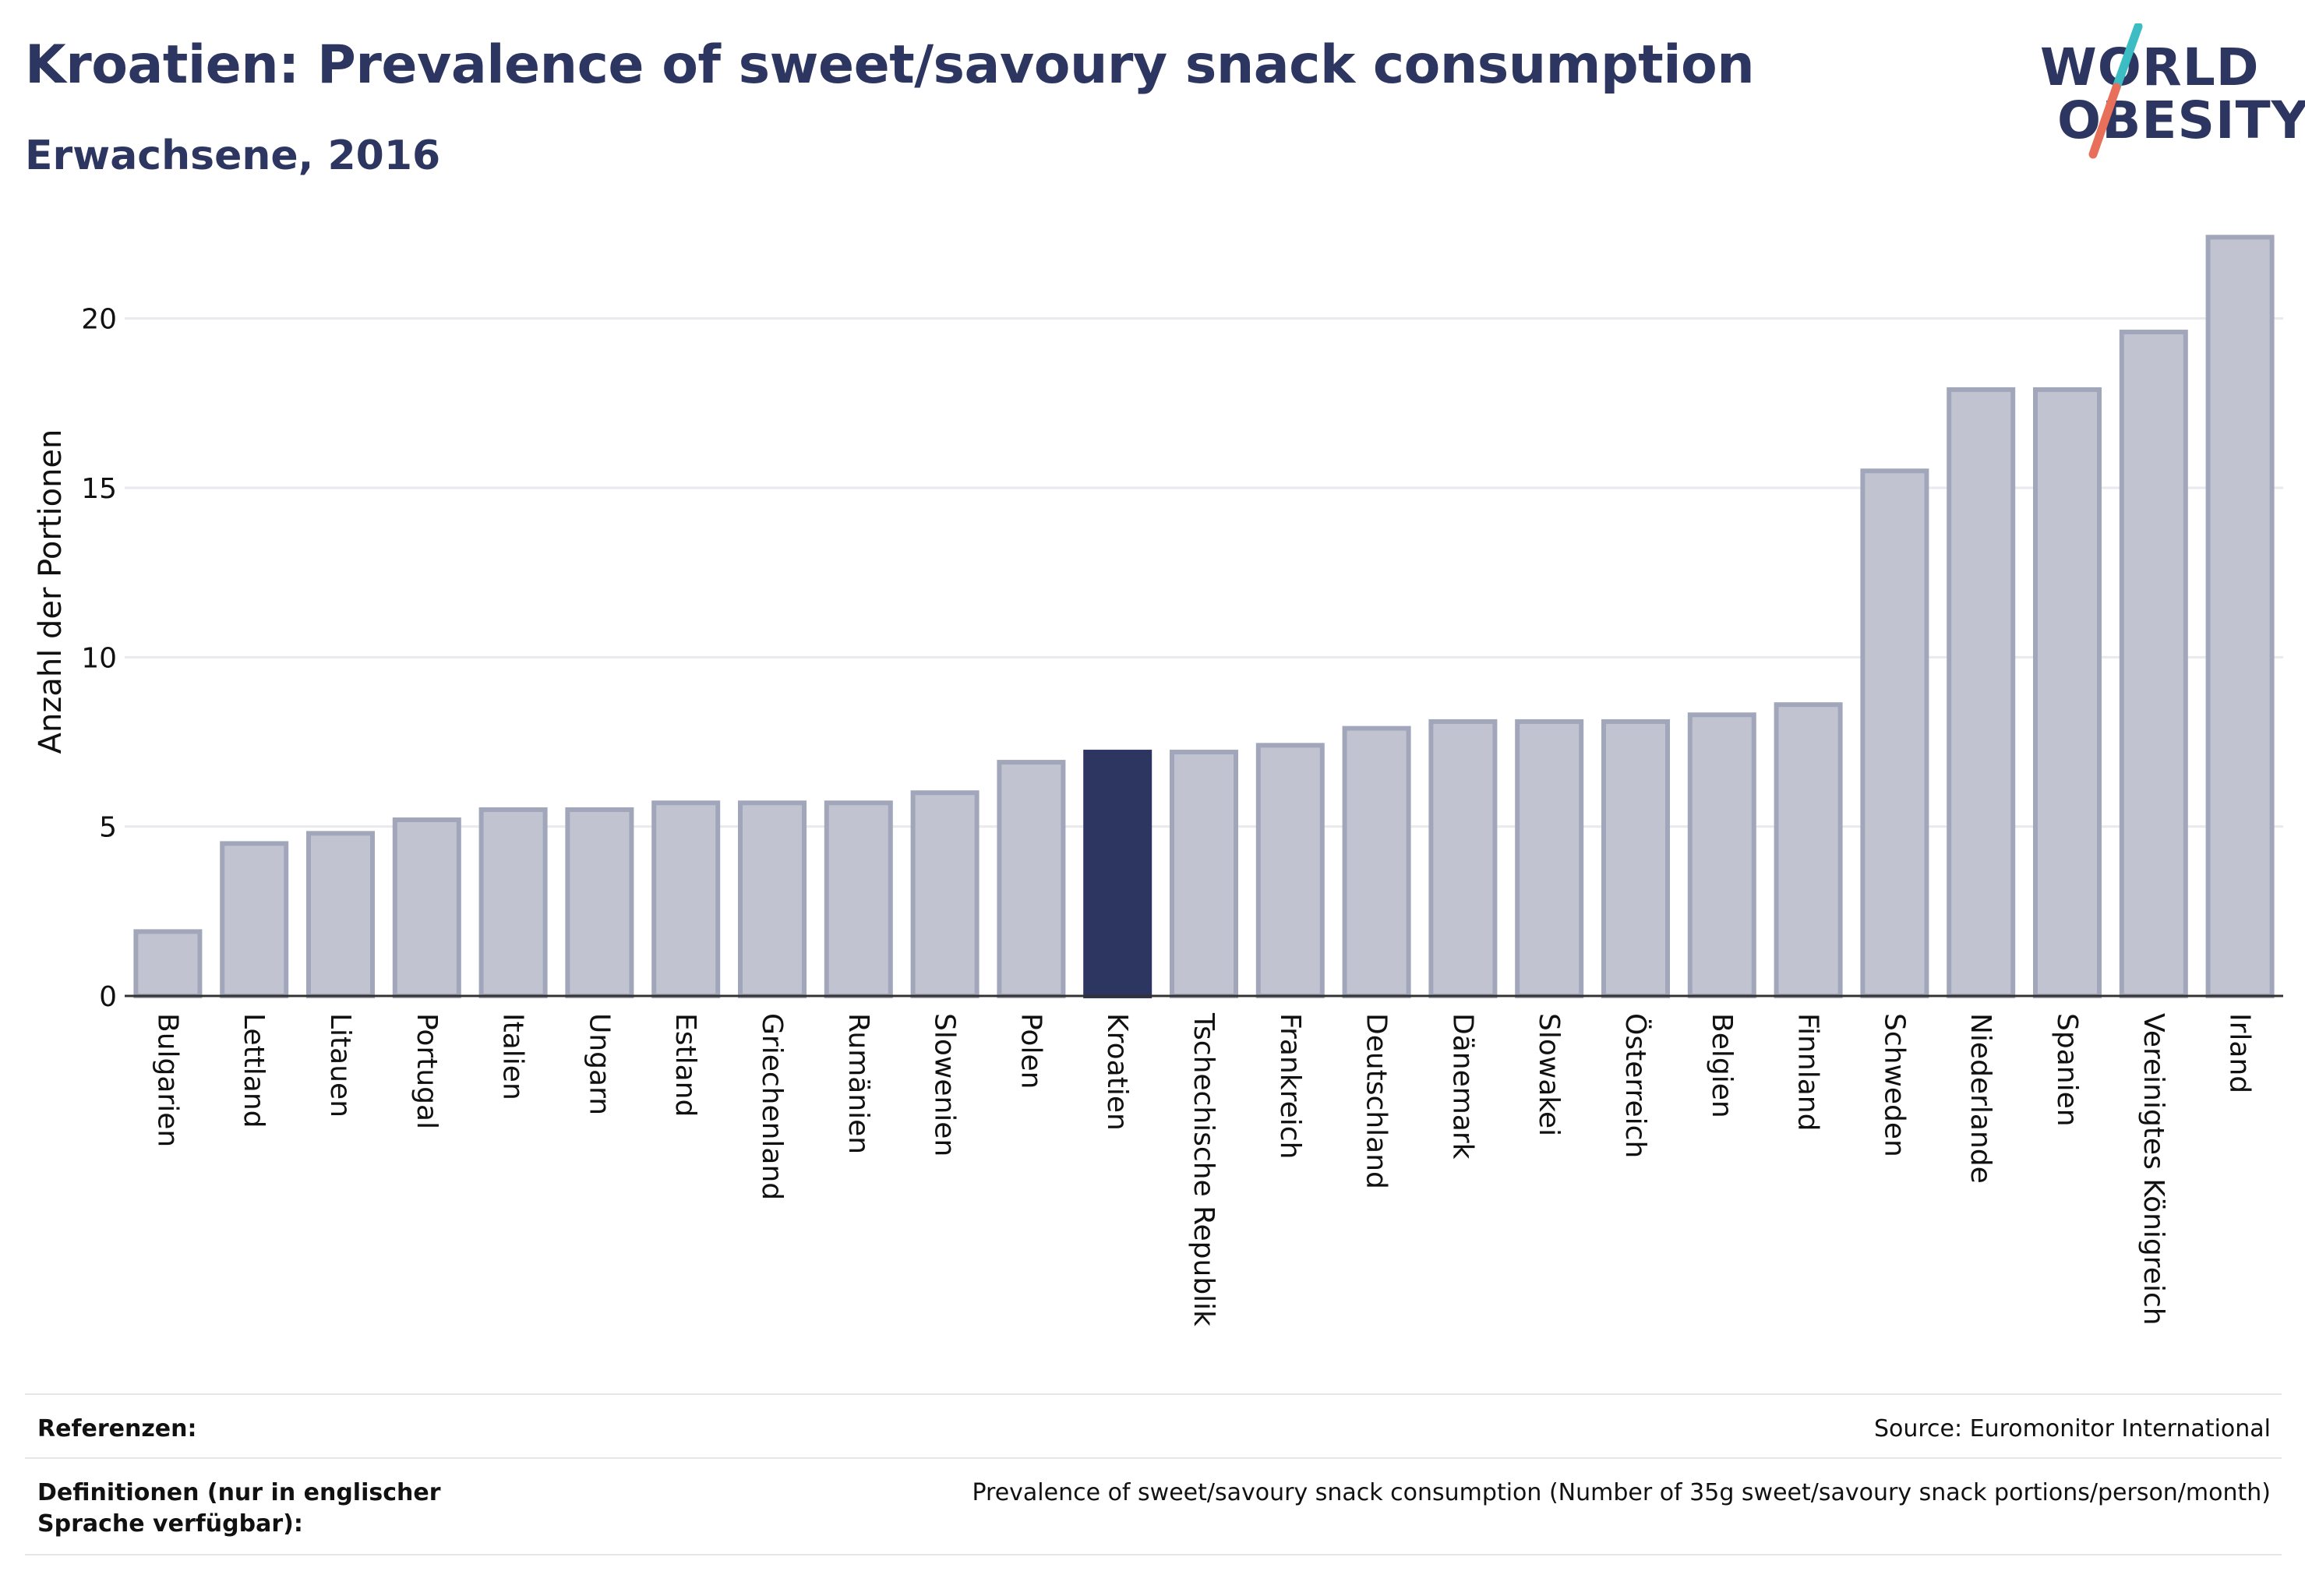 This screenshot has width=2305, height=1596. I want to click on x-category-label: Portugal, so click(427, 1071).